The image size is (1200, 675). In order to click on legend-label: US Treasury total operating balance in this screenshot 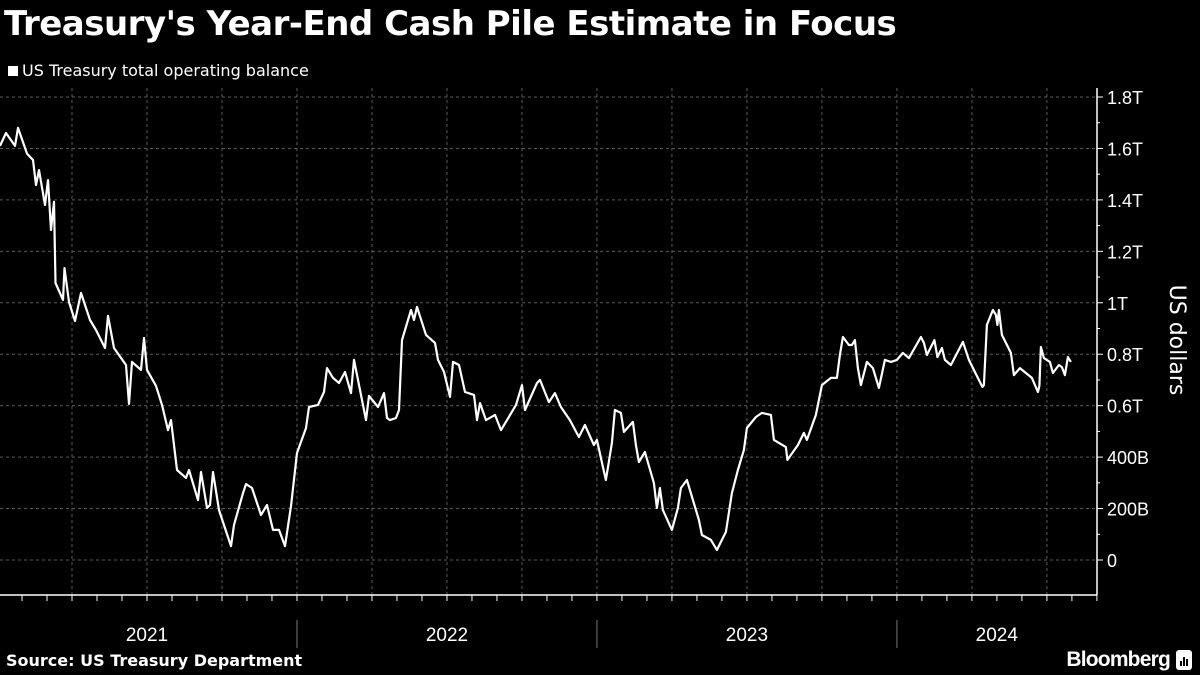, I will do `click(165, 70)`.